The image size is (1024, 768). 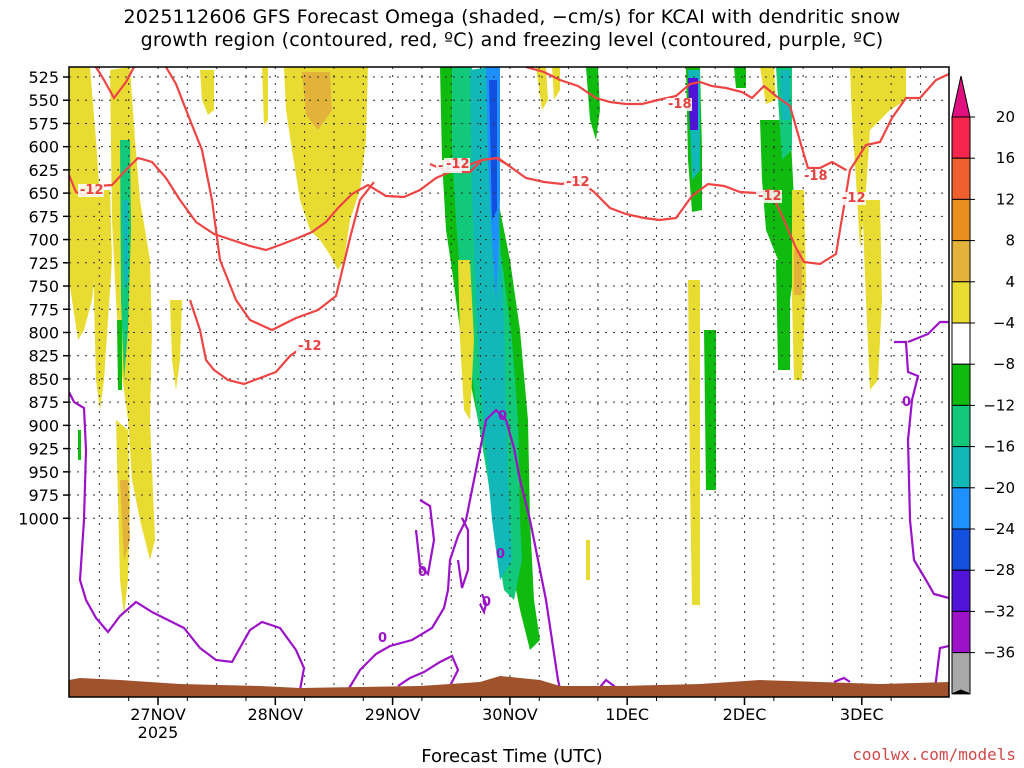 I want to click on y-tick-label-575: 575, so click(x=43, y=123).